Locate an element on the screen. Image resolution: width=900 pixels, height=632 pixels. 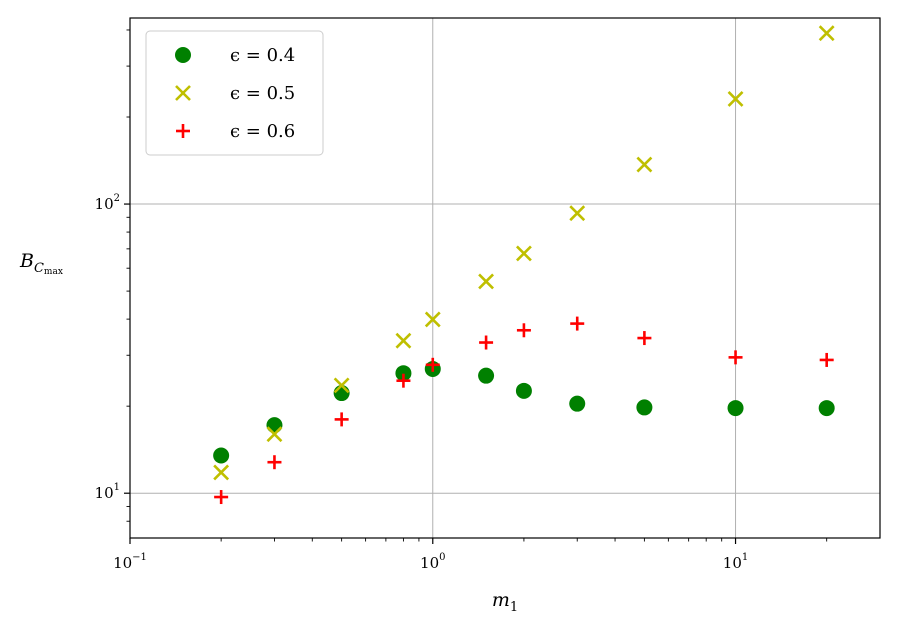
legend-entry: ϵ = 0.4 is located at coordinates (235, 55).